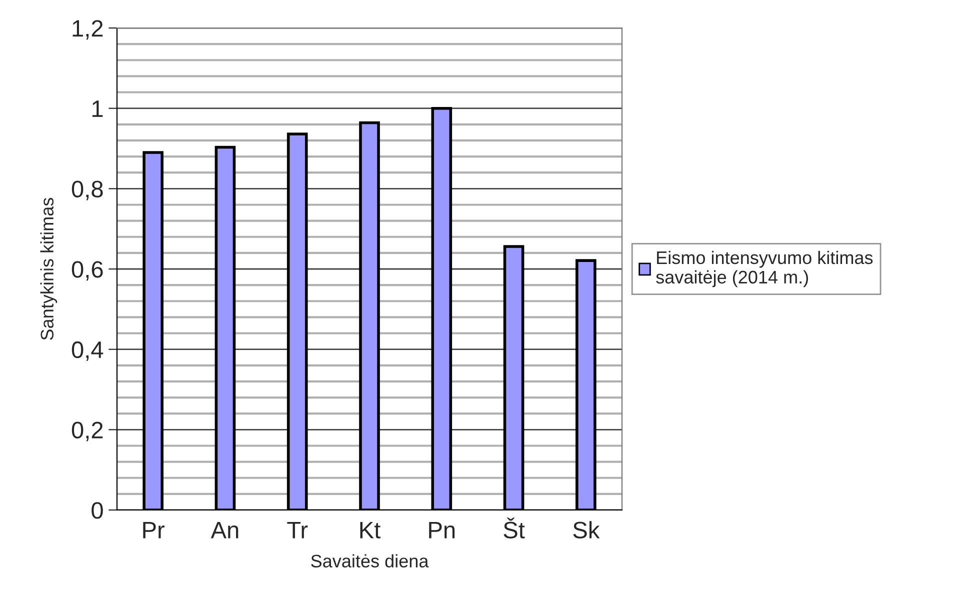 This screenshot has height=598, width=980. I want to click on x-tick-label: An, so click(224, 530).